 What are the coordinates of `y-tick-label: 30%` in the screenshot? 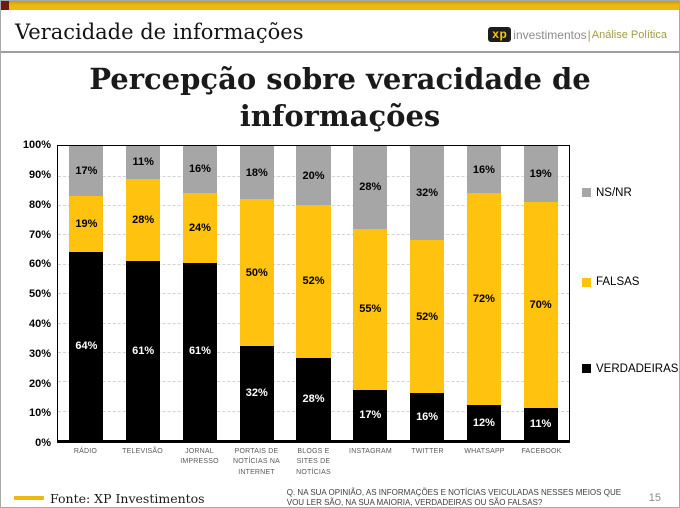 It's located at (39, 353).